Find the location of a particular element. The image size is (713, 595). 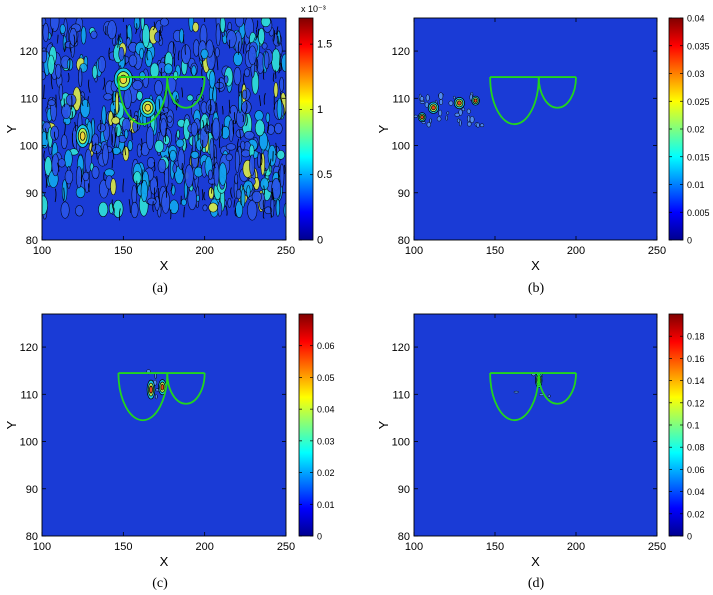

y-tick-label: 120 is located at coordinates (401, 348).